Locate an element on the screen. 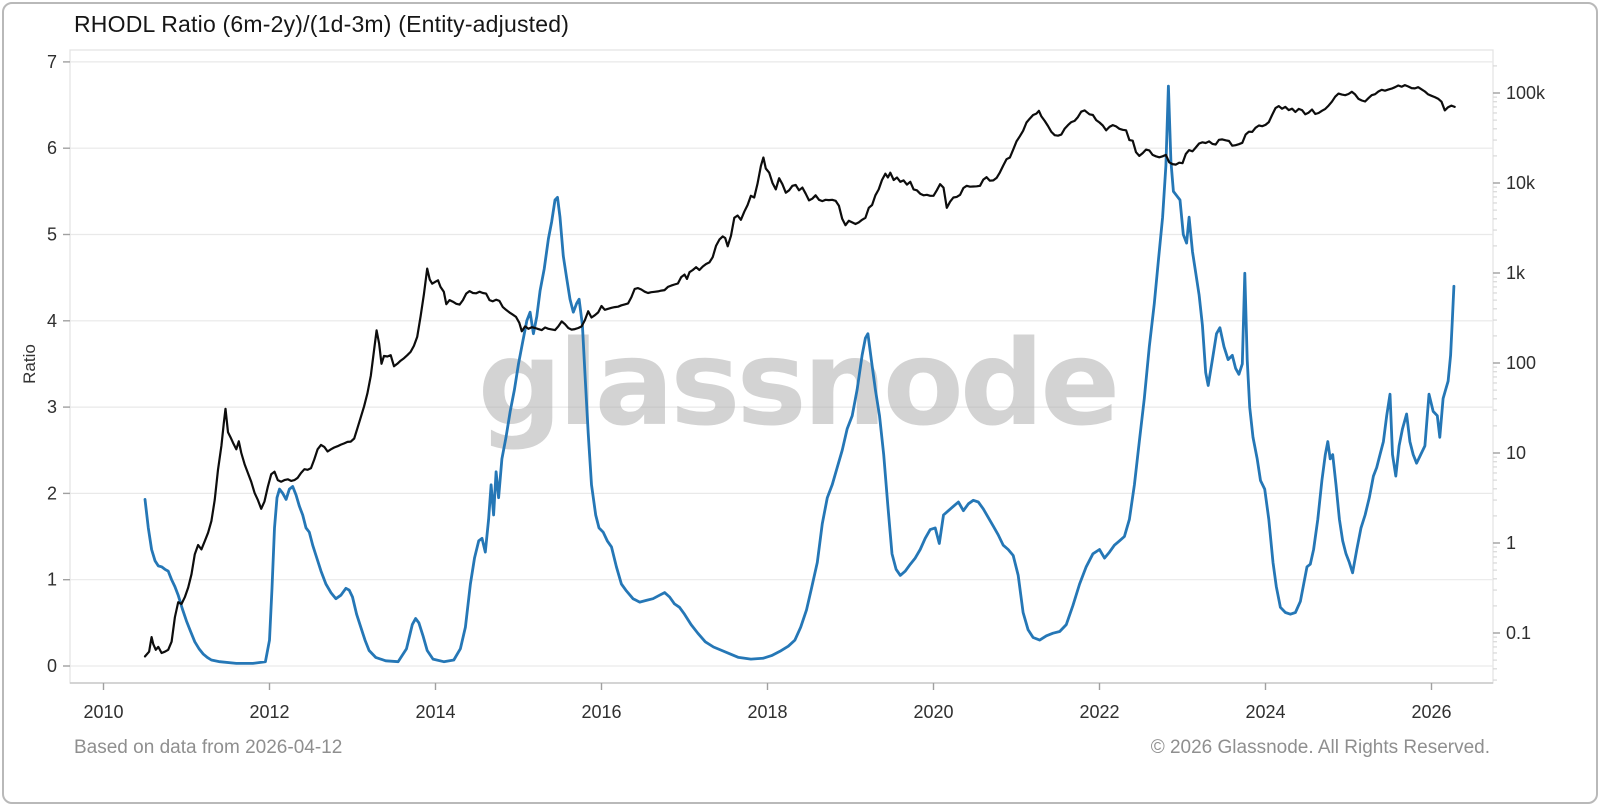 The width and height of the screenshot is (1600, 806). left-tick-label: 4 is located at coordinates (52, 321).